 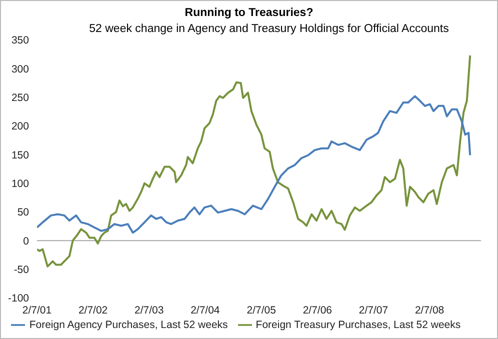 What do you see at coordinates (373, 310) in the screenshot?
I see `x-tick-label: 2/7/07` at bounding box center [373, 310].